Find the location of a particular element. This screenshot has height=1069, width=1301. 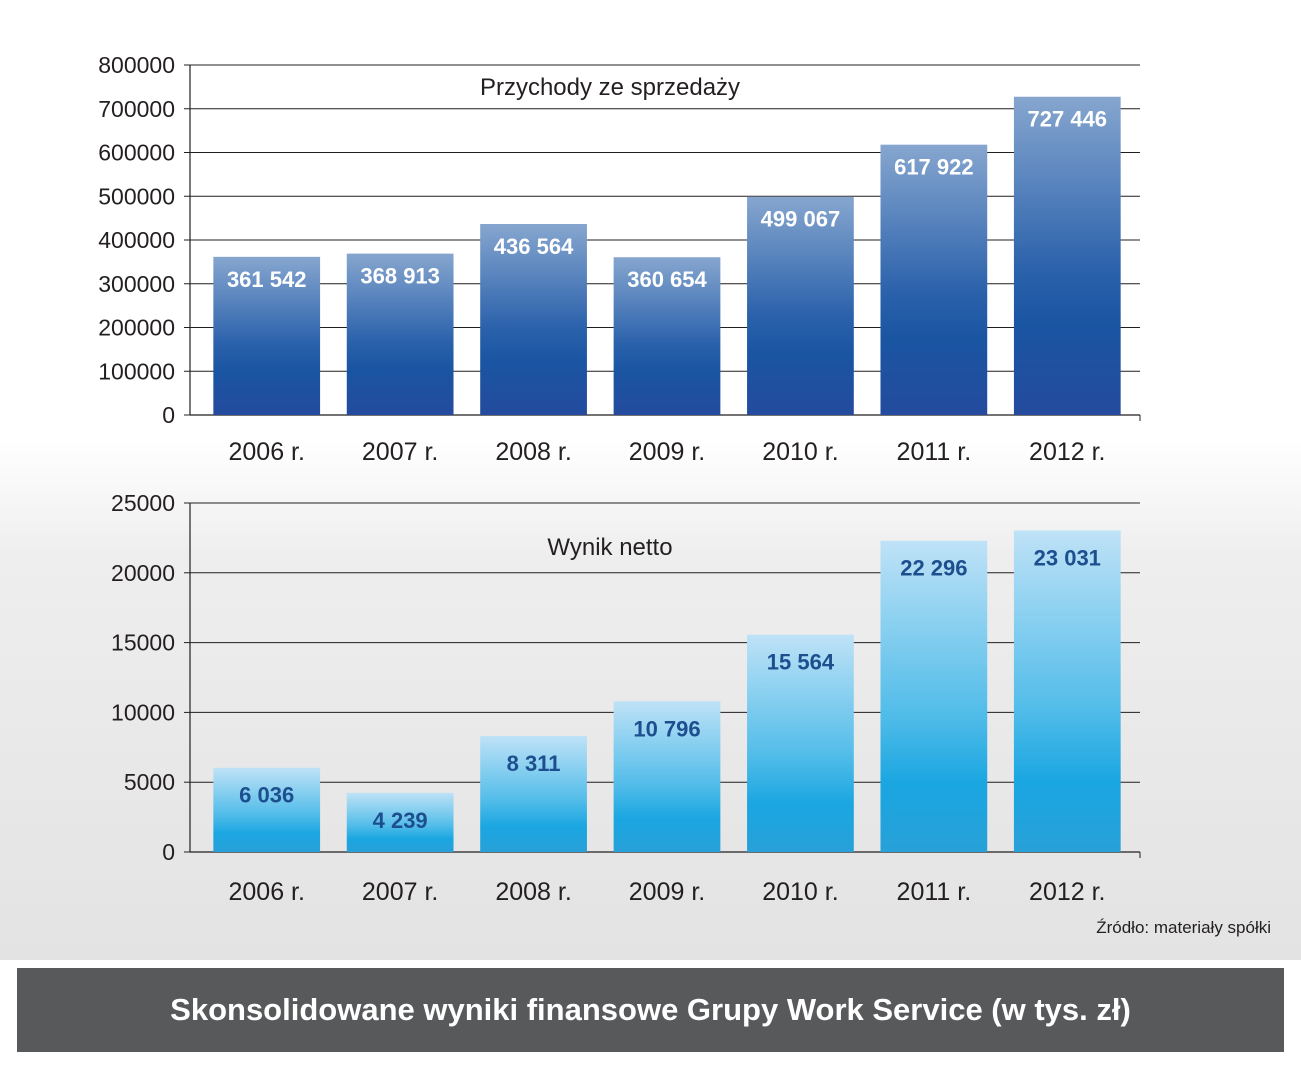

y-tick-label: 400000 is located at coordinates (136, 240).